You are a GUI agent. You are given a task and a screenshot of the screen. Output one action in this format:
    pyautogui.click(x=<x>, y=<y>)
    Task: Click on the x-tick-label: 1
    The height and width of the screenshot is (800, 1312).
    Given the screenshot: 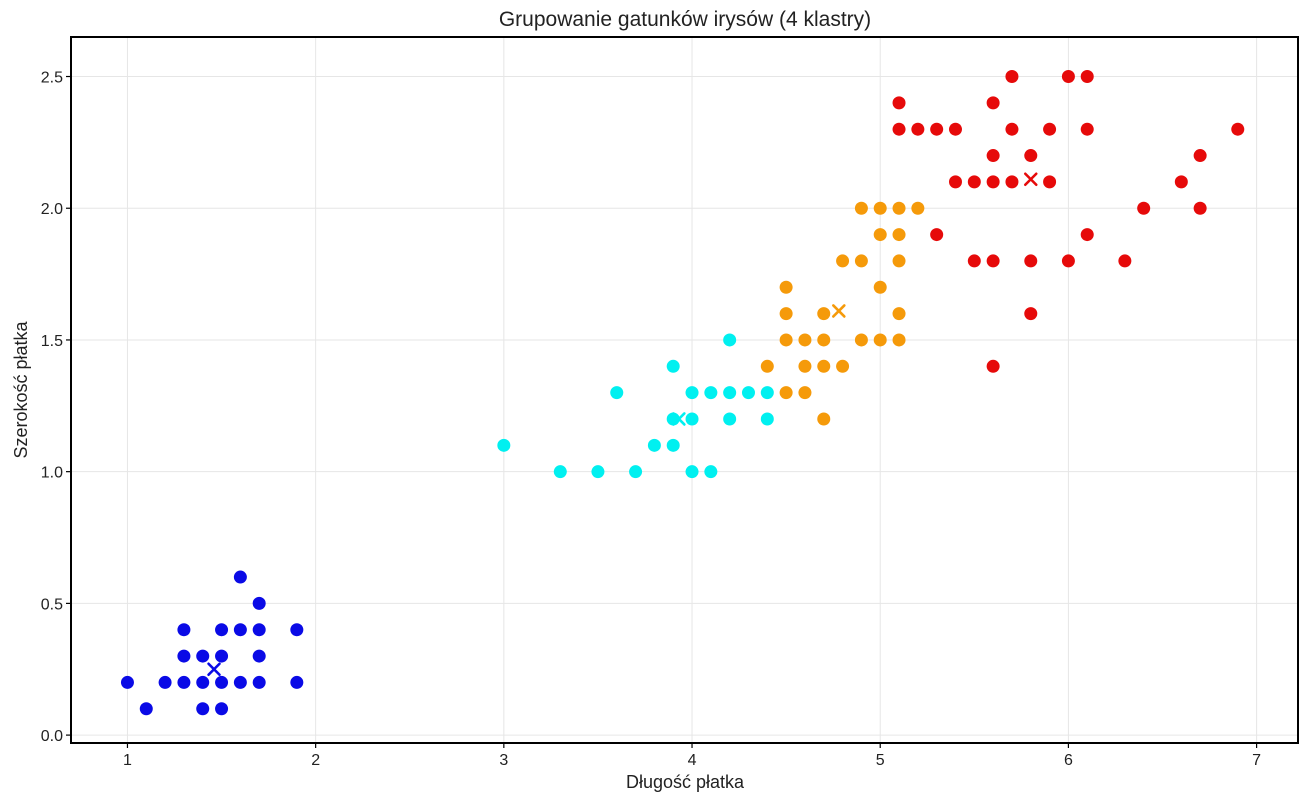 What is the action you would take?
    pyautogui.click(x=127, y=760)
    